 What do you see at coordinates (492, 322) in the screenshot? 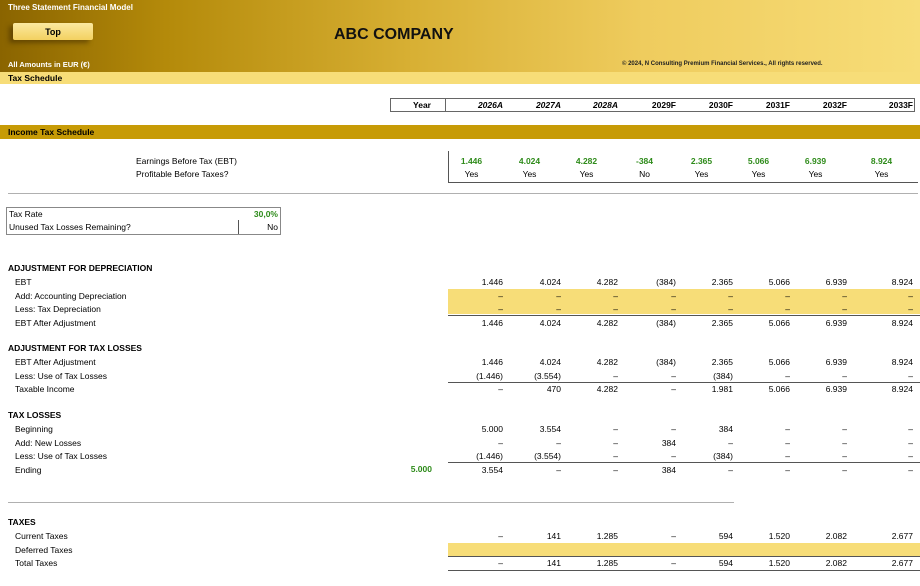
I see `depreciation-cell: 1.446` at bounding box center [492, 322].